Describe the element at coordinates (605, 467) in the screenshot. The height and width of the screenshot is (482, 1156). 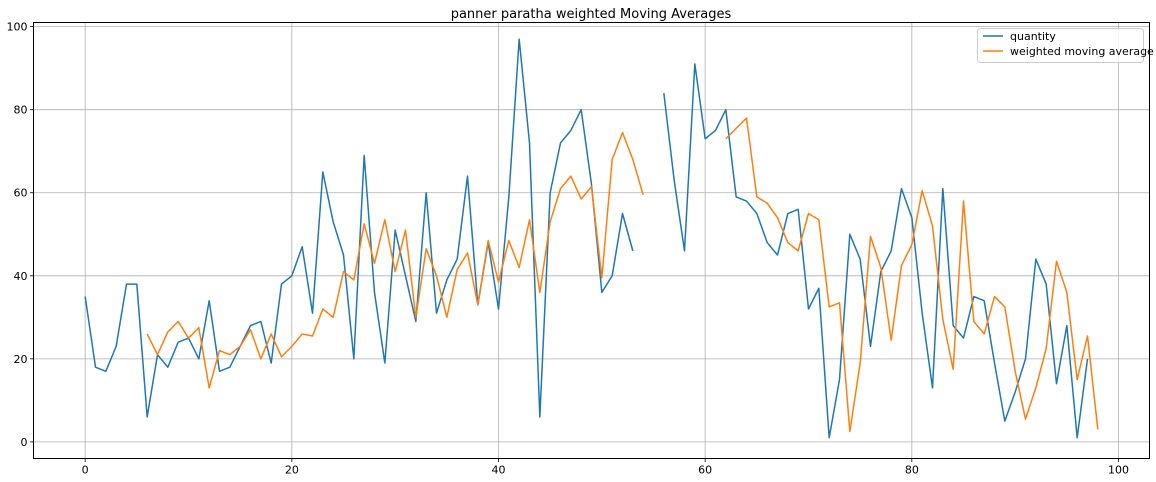
I see `x-axis-ticks: 0 20 40 60 80 100` at that location.